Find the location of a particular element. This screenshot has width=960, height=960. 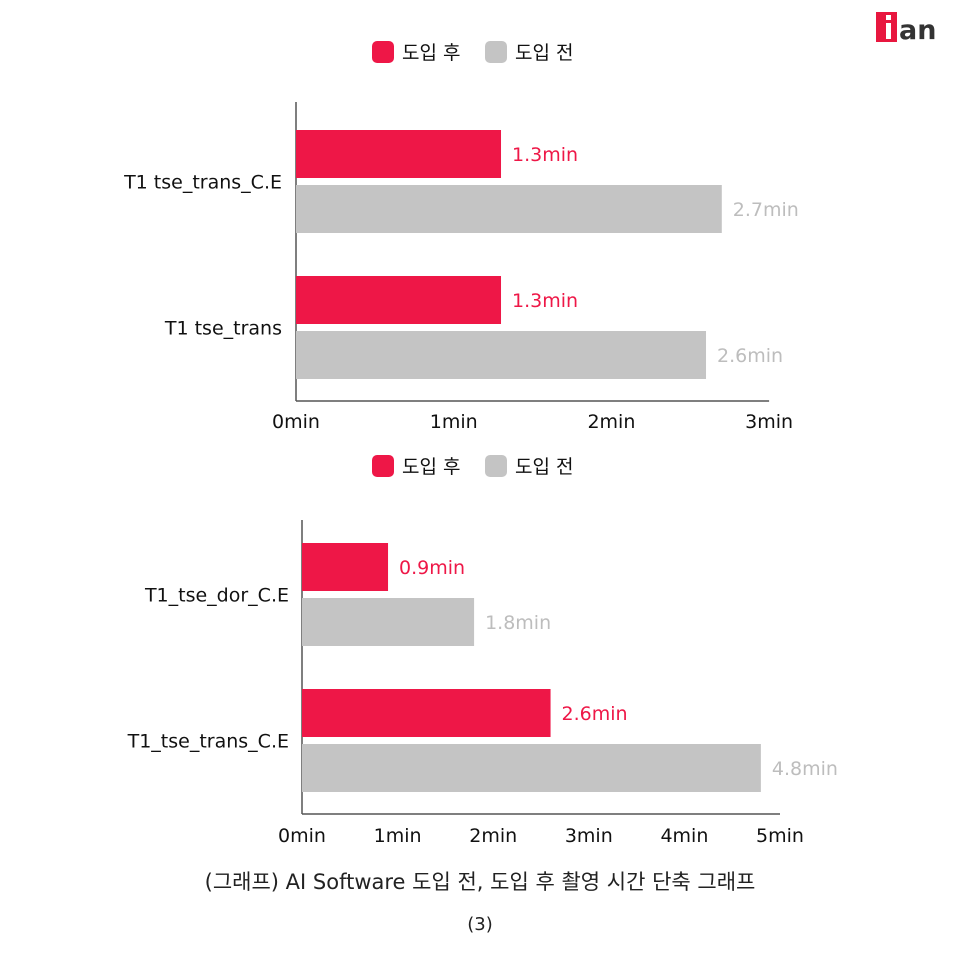

value-label-after-1: 1.3min is located at coordinates (545, 155).